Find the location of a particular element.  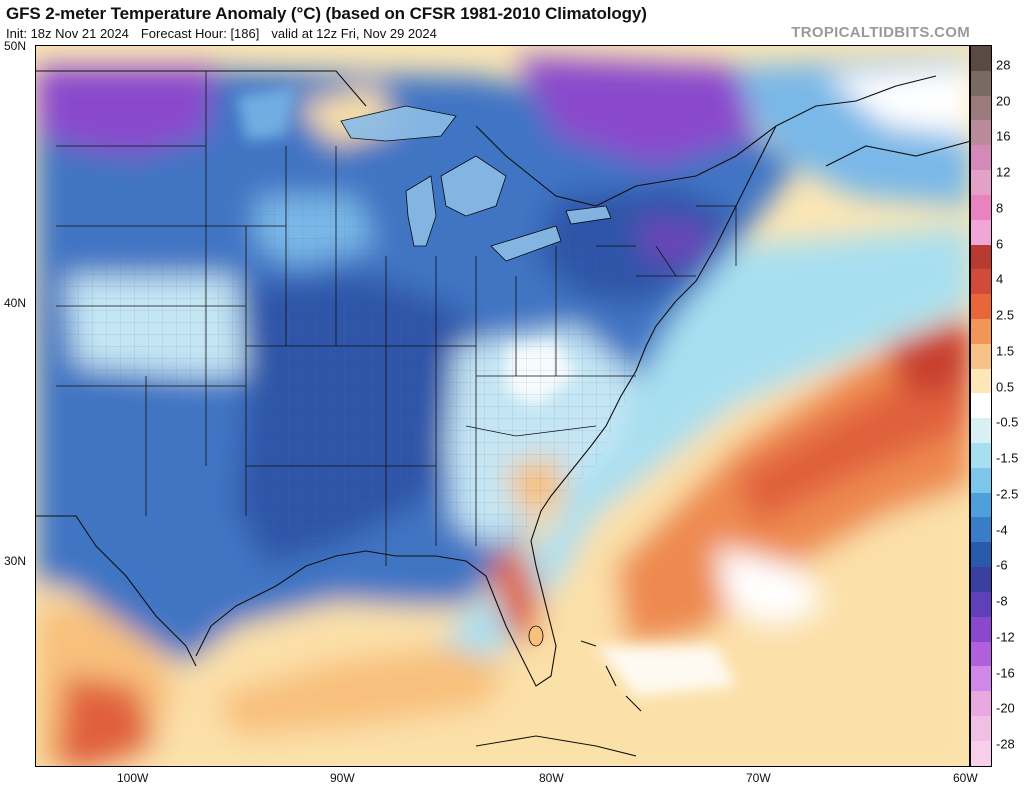

legend-label: -12 is located at coordinates (1005, 637).